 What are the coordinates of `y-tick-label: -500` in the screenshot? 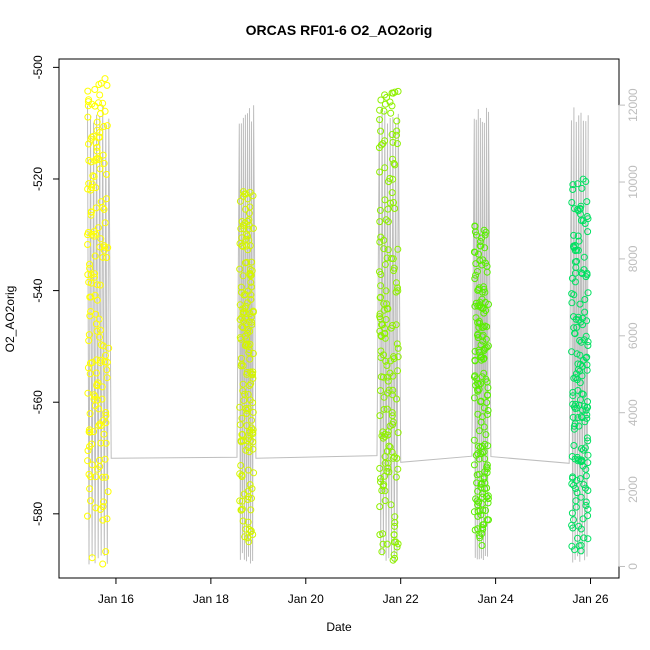 It's located at (38, 67).